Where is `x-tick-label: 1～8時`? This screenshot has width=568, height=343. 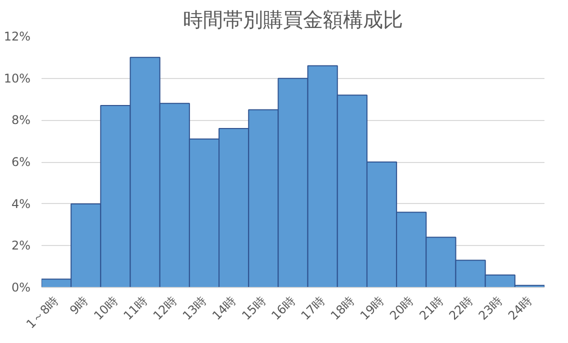
x-tick-label: 1～8時 is located at coordinates (43, 313).